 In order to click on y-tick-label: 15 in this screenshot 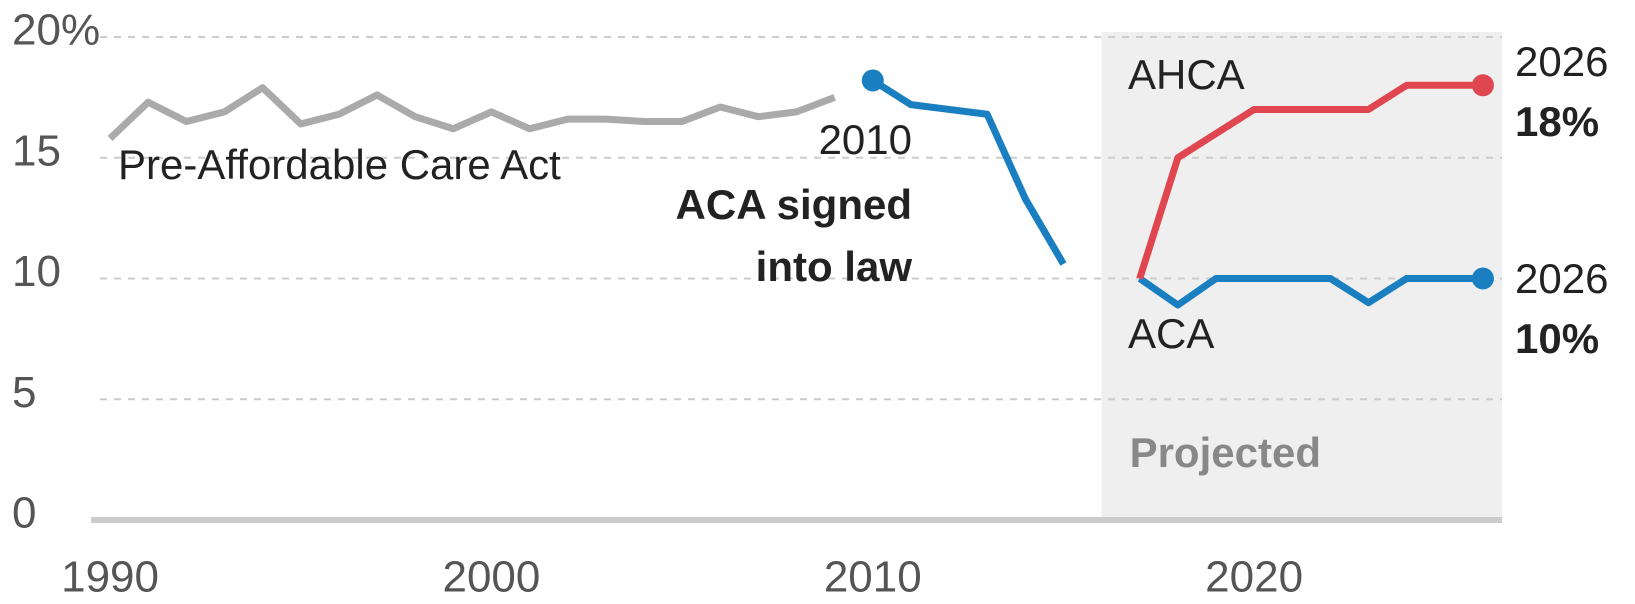, I will do `click(36, 150)`.